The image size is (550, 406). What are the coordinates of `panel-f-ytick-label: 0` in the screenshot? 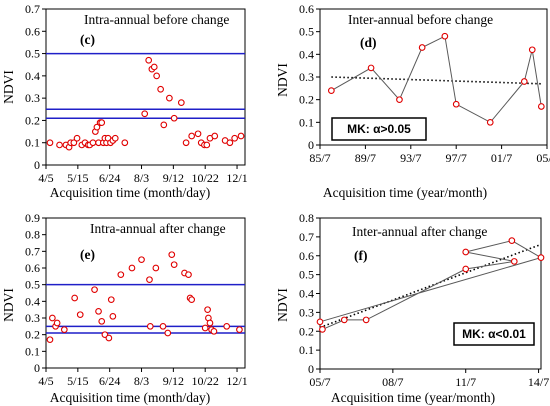 It's located at (311, 369).